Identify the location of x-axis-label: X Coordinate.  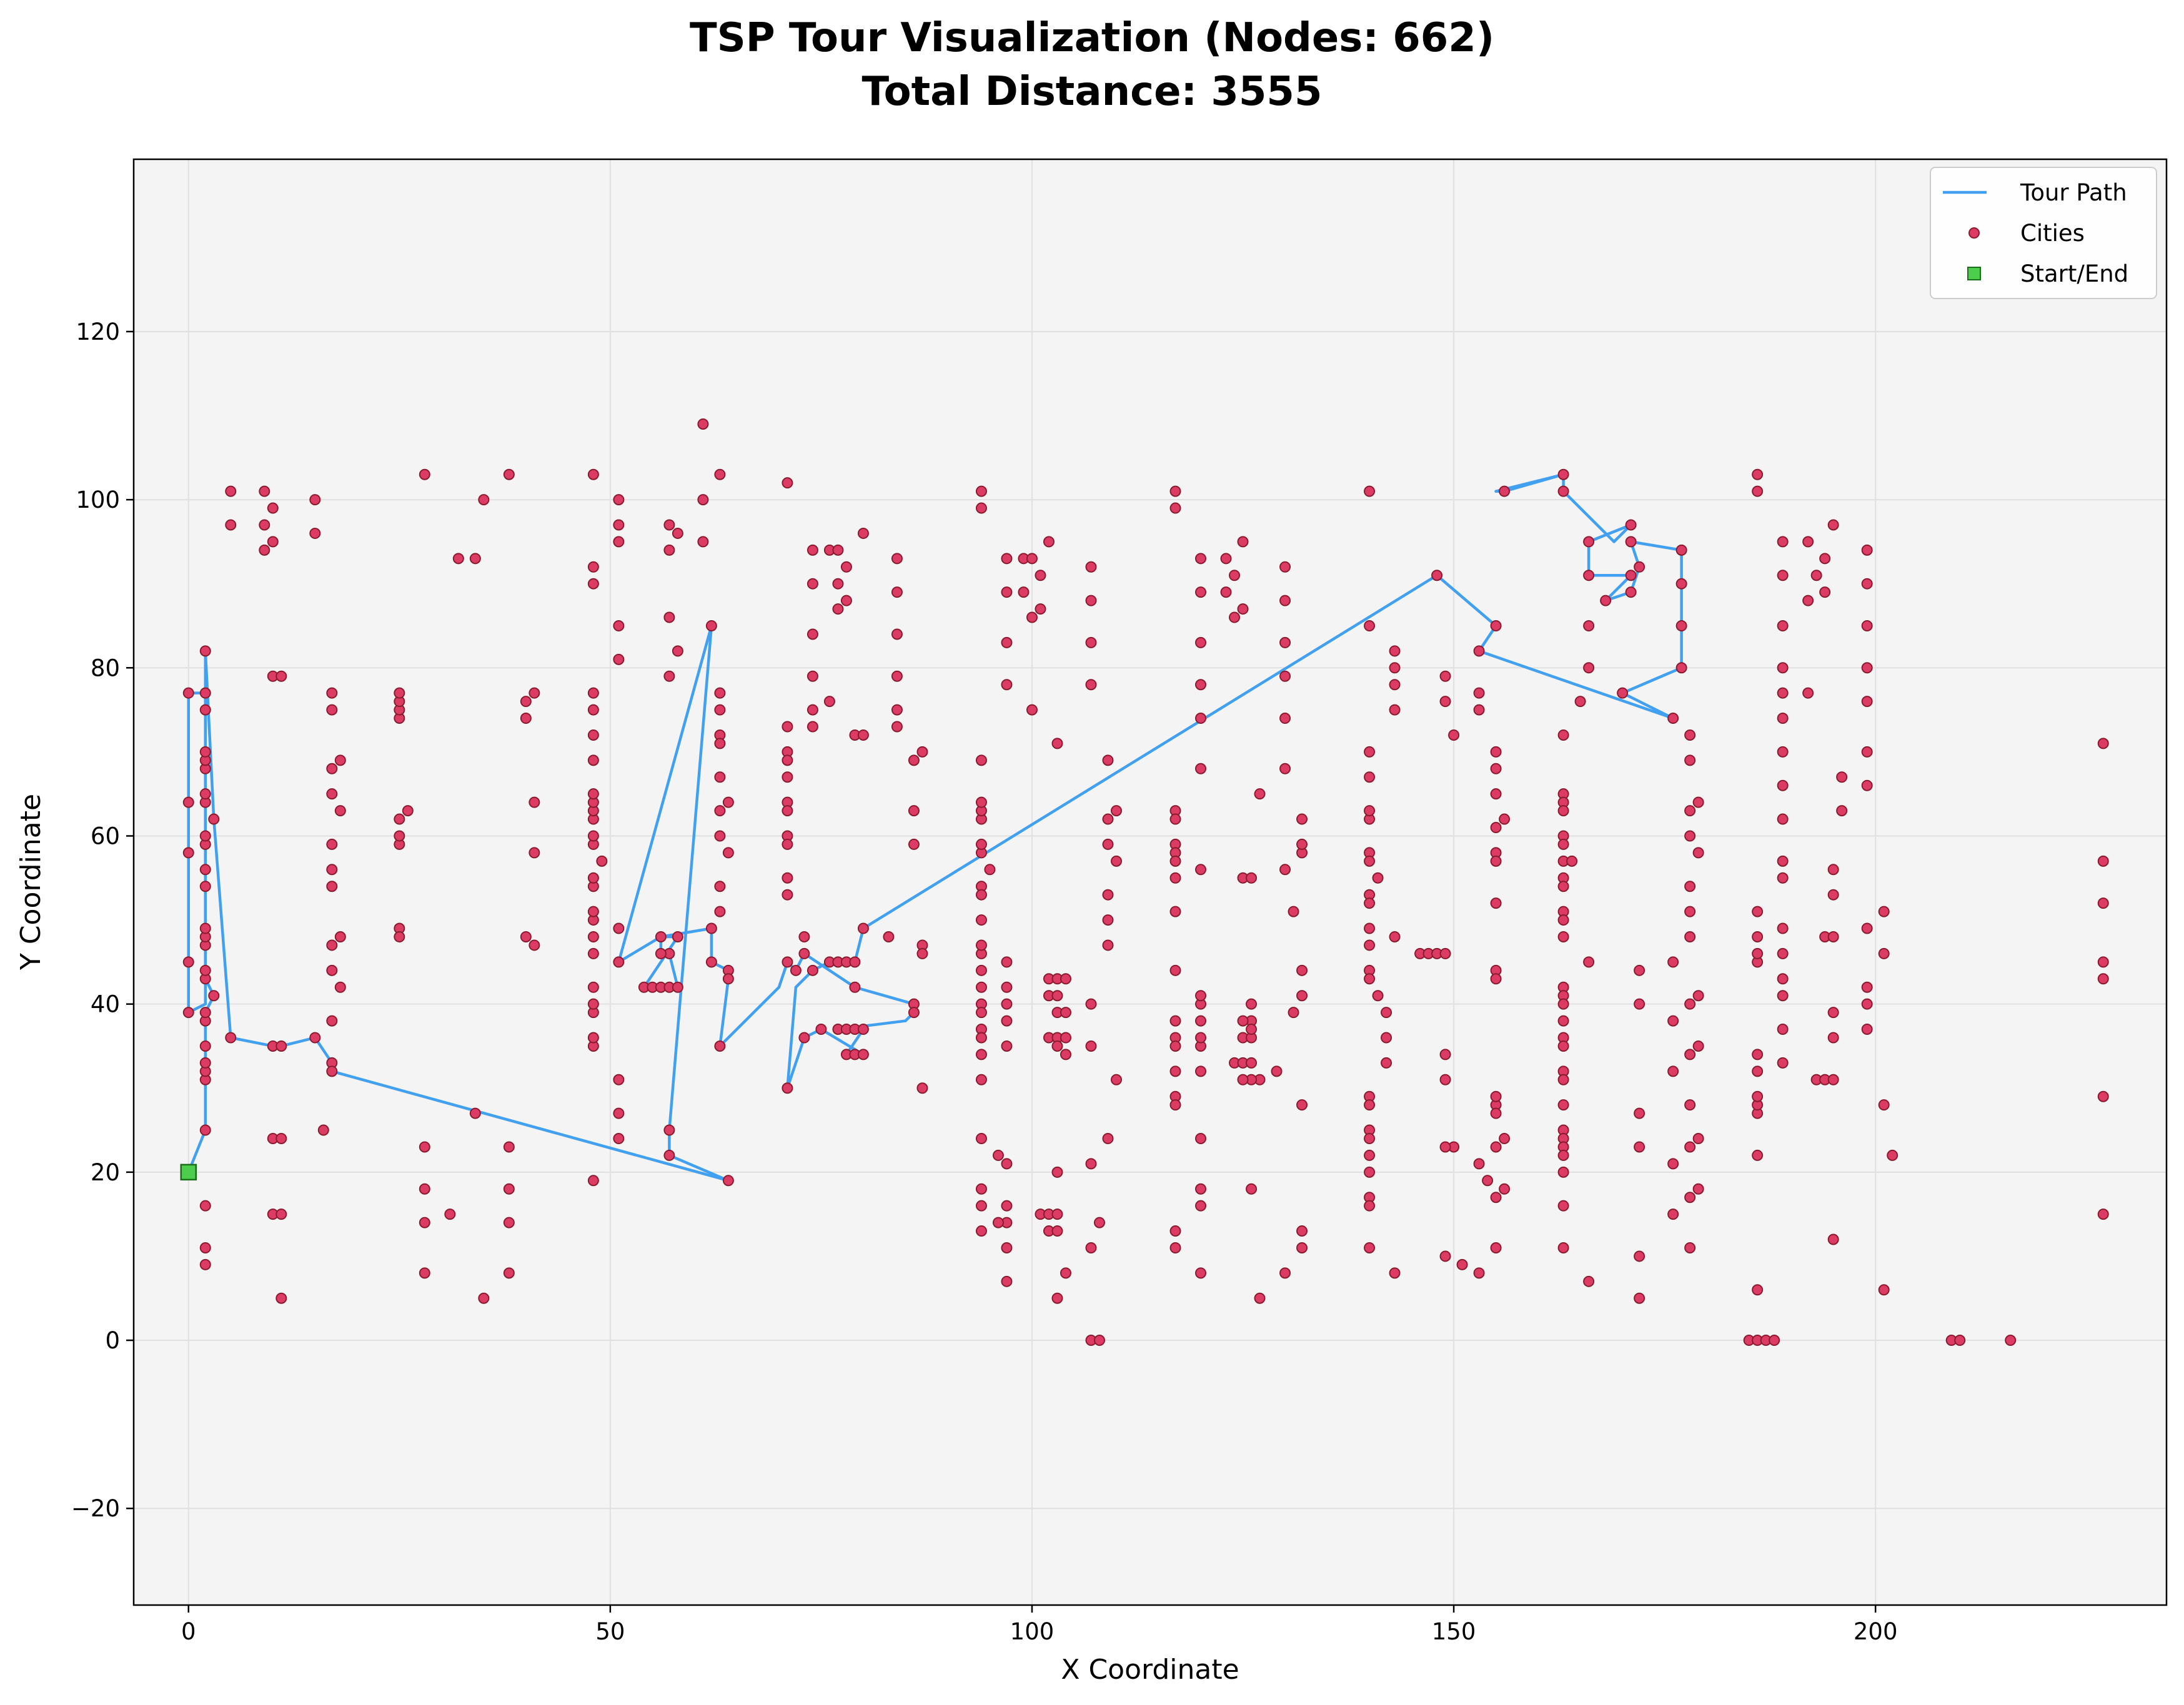
(1150, 1670).